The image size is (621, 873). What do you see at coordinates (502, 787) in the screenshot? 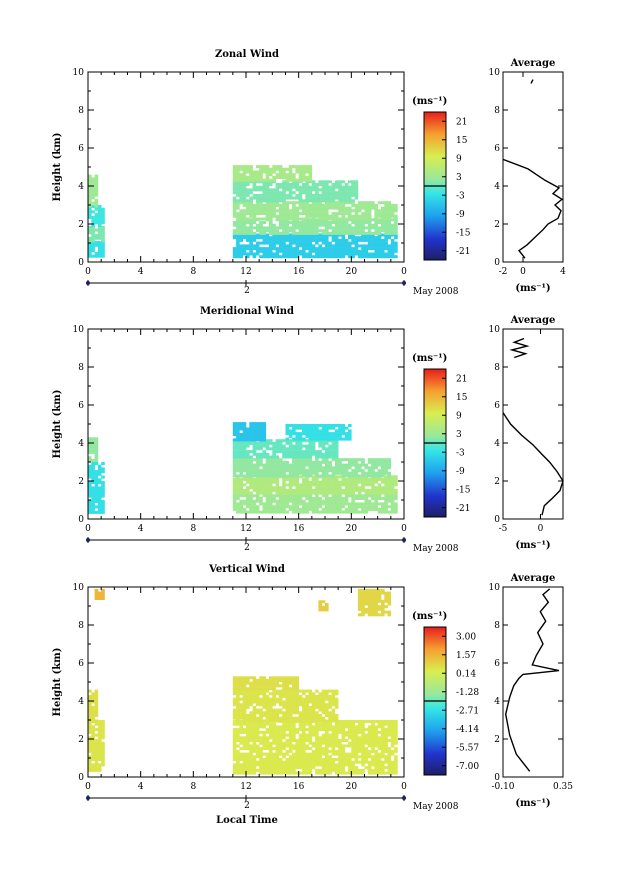
I see `average-x-tick-label: -0.10` at bounding box center [502, 787].